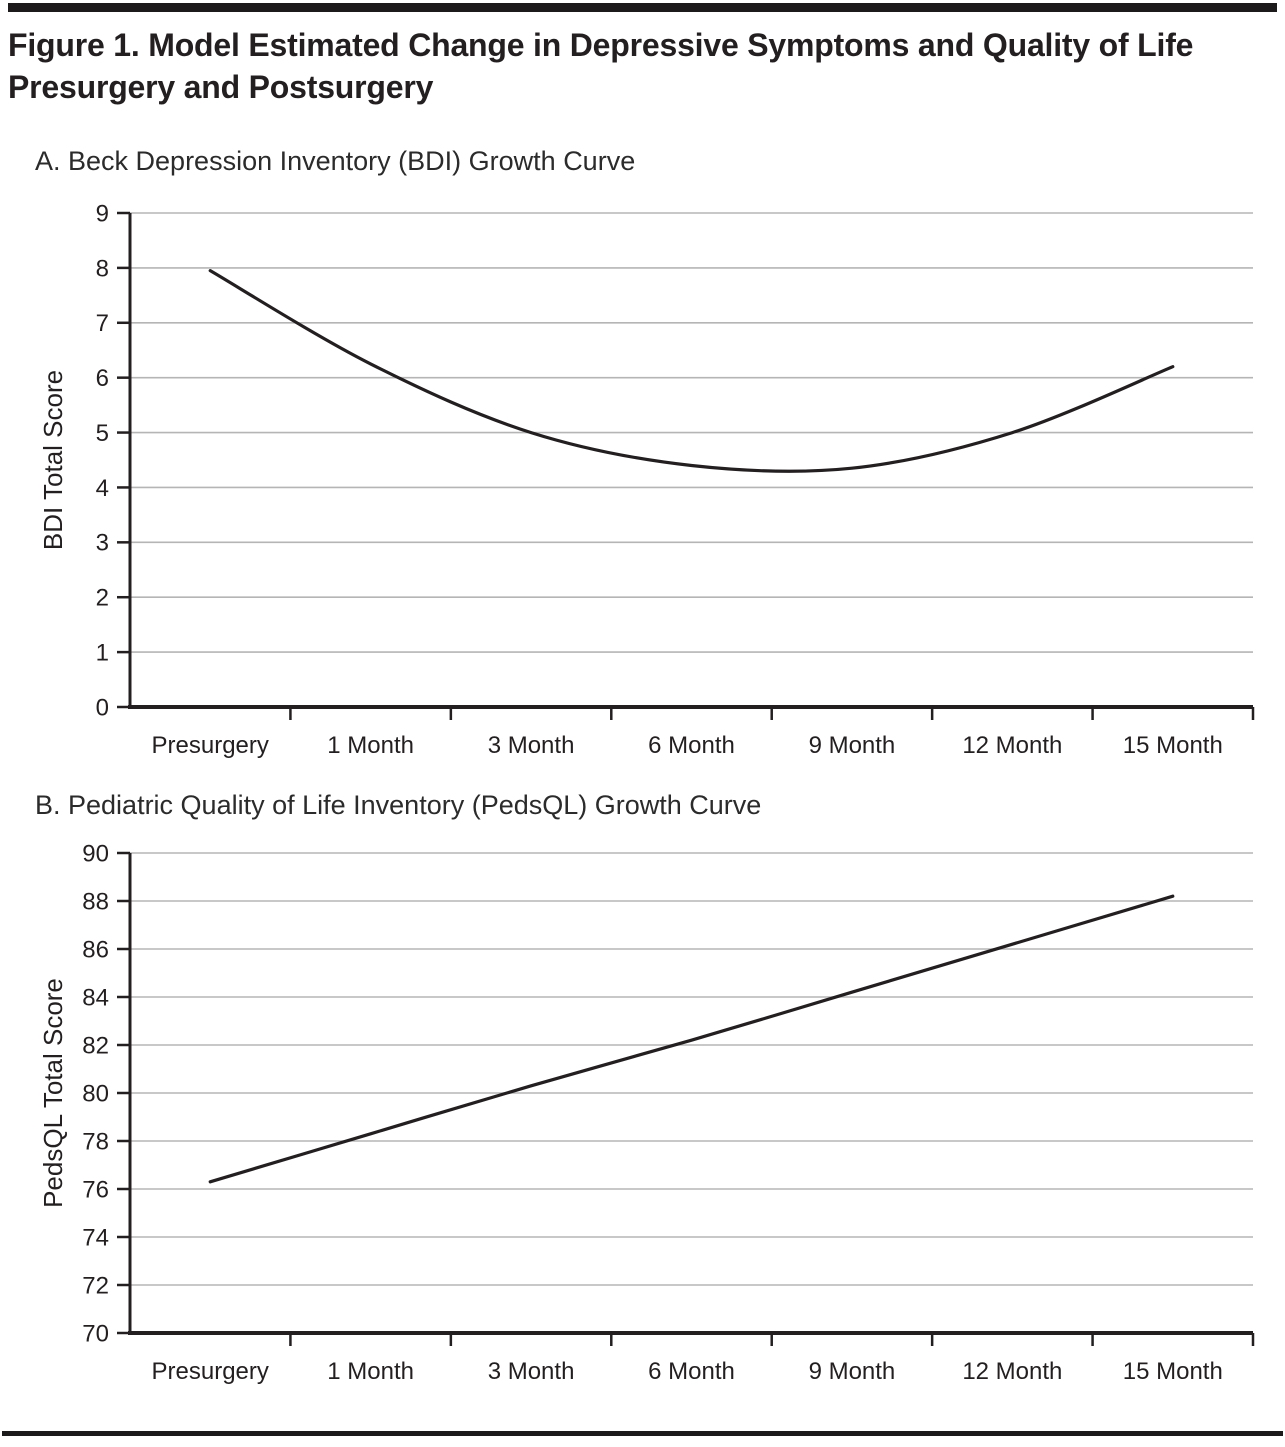 The image size is (1285, 1447). I want to click on y-tick-label: 82, so click(95, 1045).